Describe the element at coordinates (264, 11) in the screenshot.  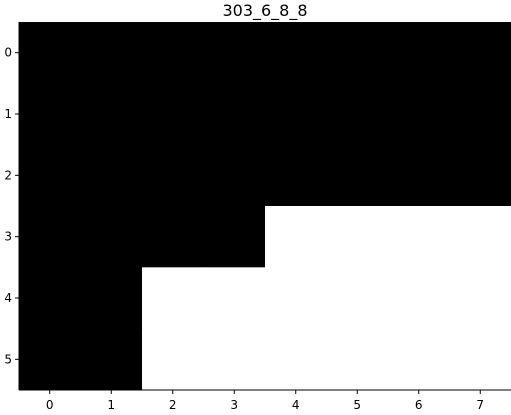
I see `chart-title: 303_6_8_8` at that location.